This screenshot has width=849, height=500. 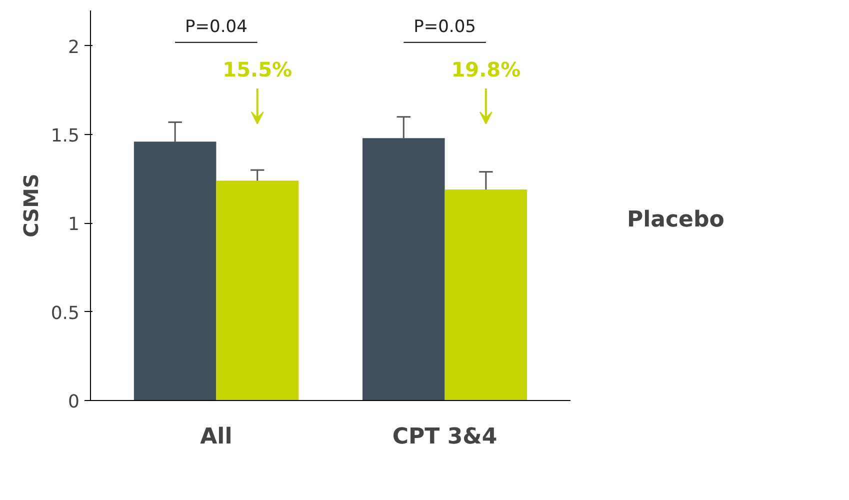 What do you see at coordinates (65, 313) in the screenshot?
I see `y-tick-label: 0.5` at bounding box center [65, 313].